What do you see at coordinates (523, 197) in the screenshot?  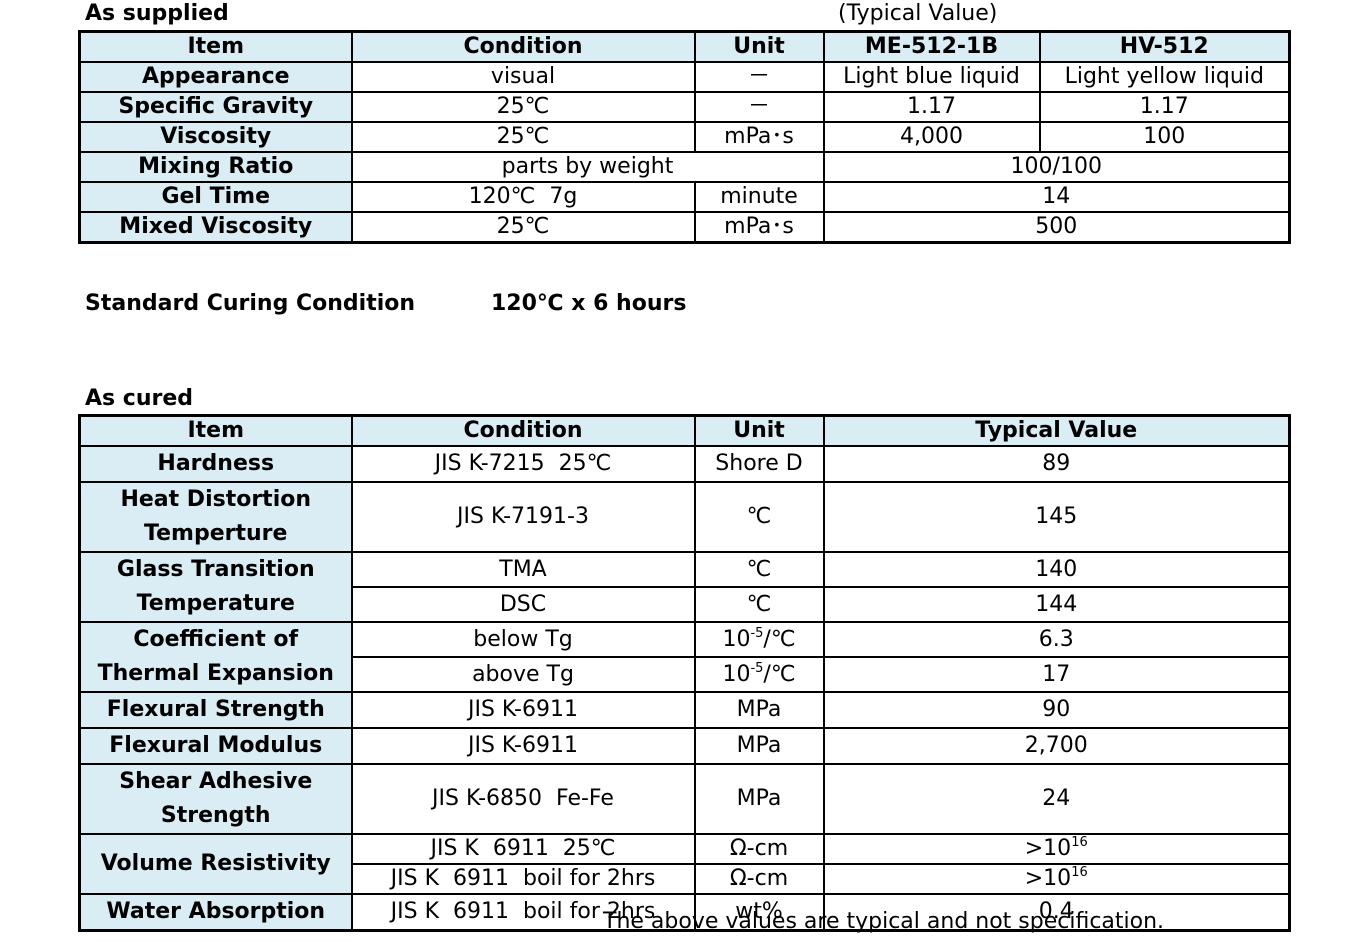 I see `cell: 120℃ 7g` at bounding box center [523, 197].